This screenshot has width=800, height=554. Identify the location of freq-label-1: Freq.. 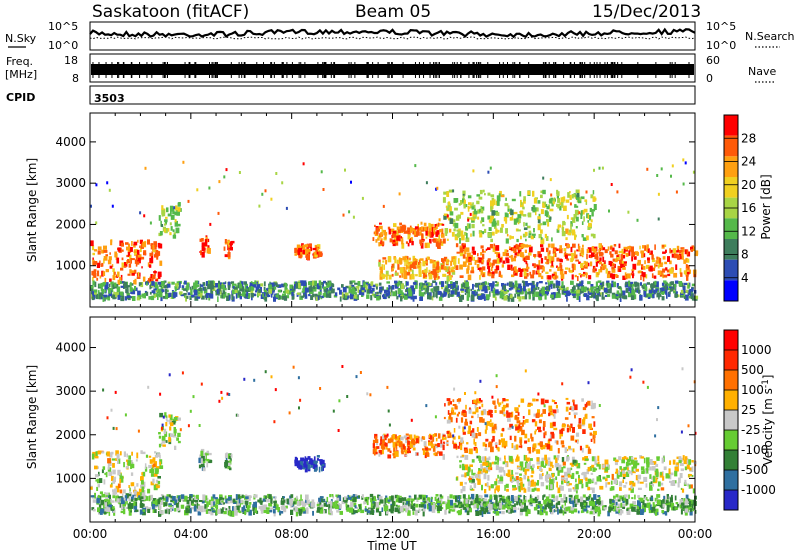
(19, 61).